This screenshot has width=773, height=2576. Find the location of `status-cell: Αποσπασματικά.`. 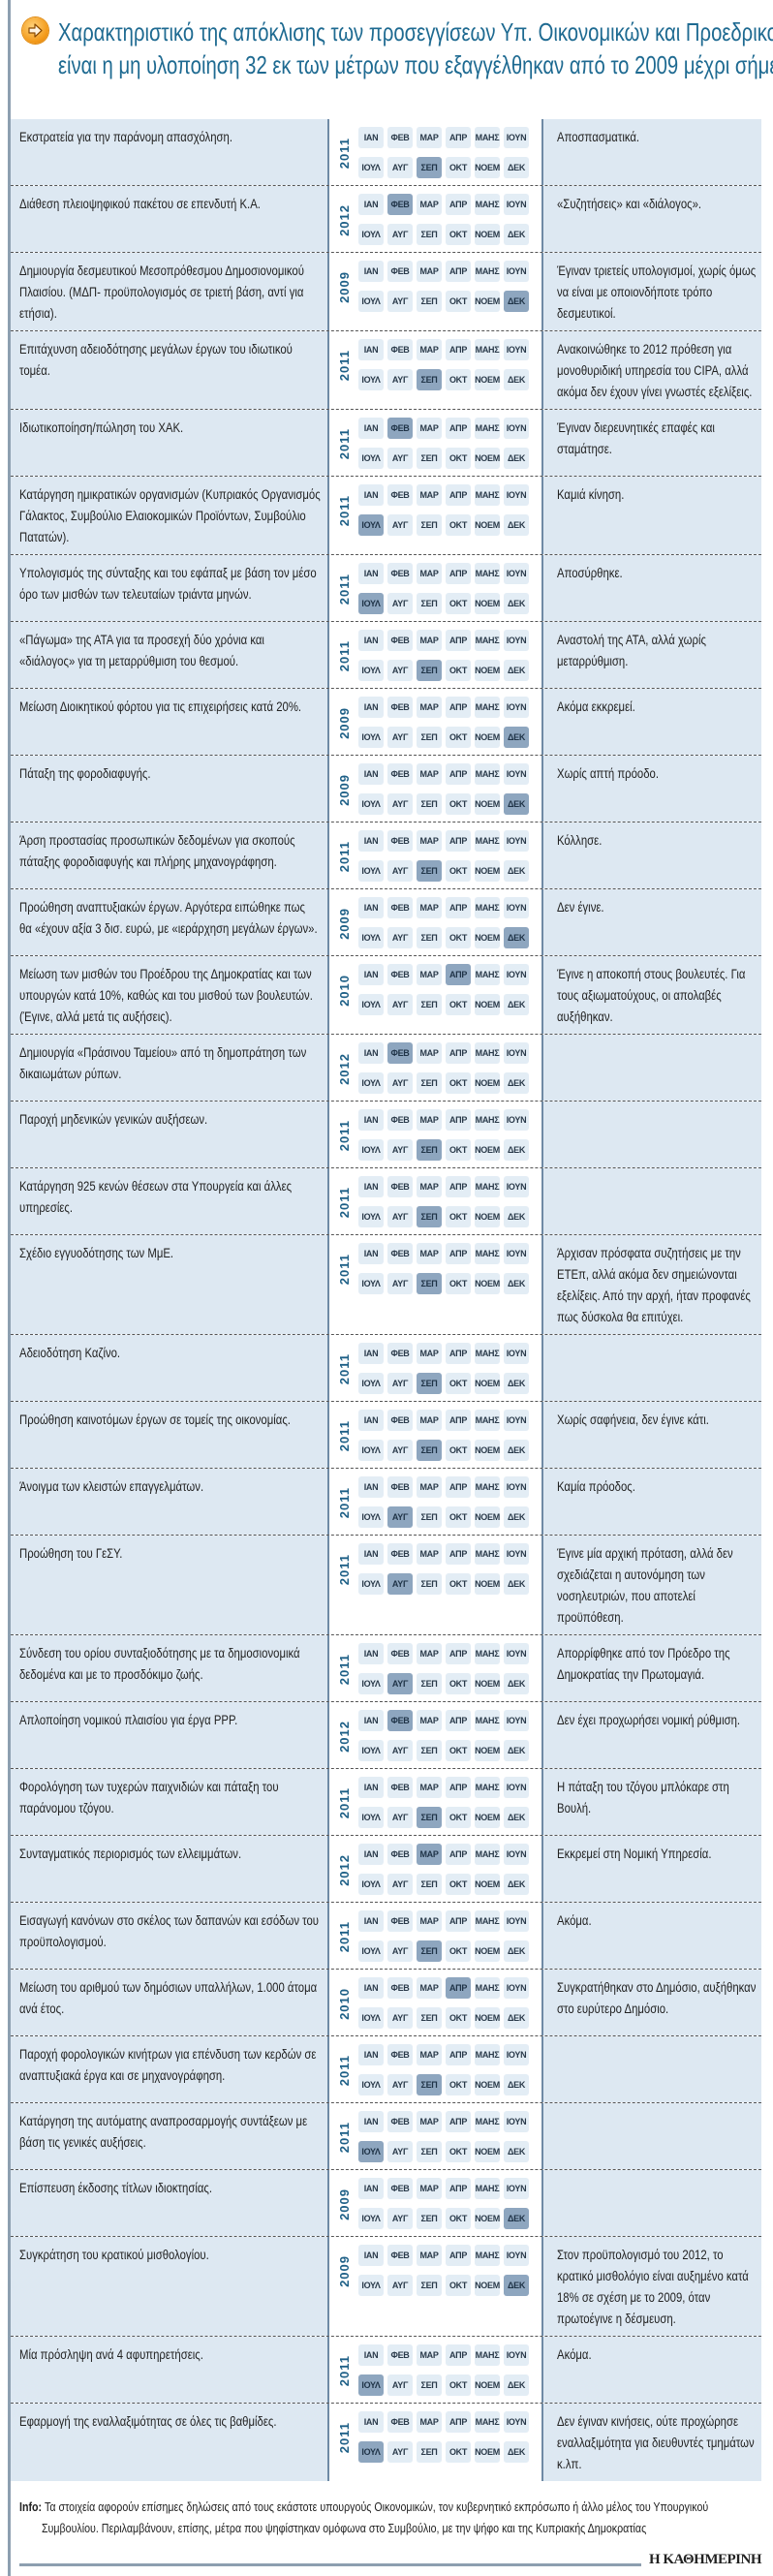

status-cell: Αποσπασματικά. is located at coordinates (652, 152).